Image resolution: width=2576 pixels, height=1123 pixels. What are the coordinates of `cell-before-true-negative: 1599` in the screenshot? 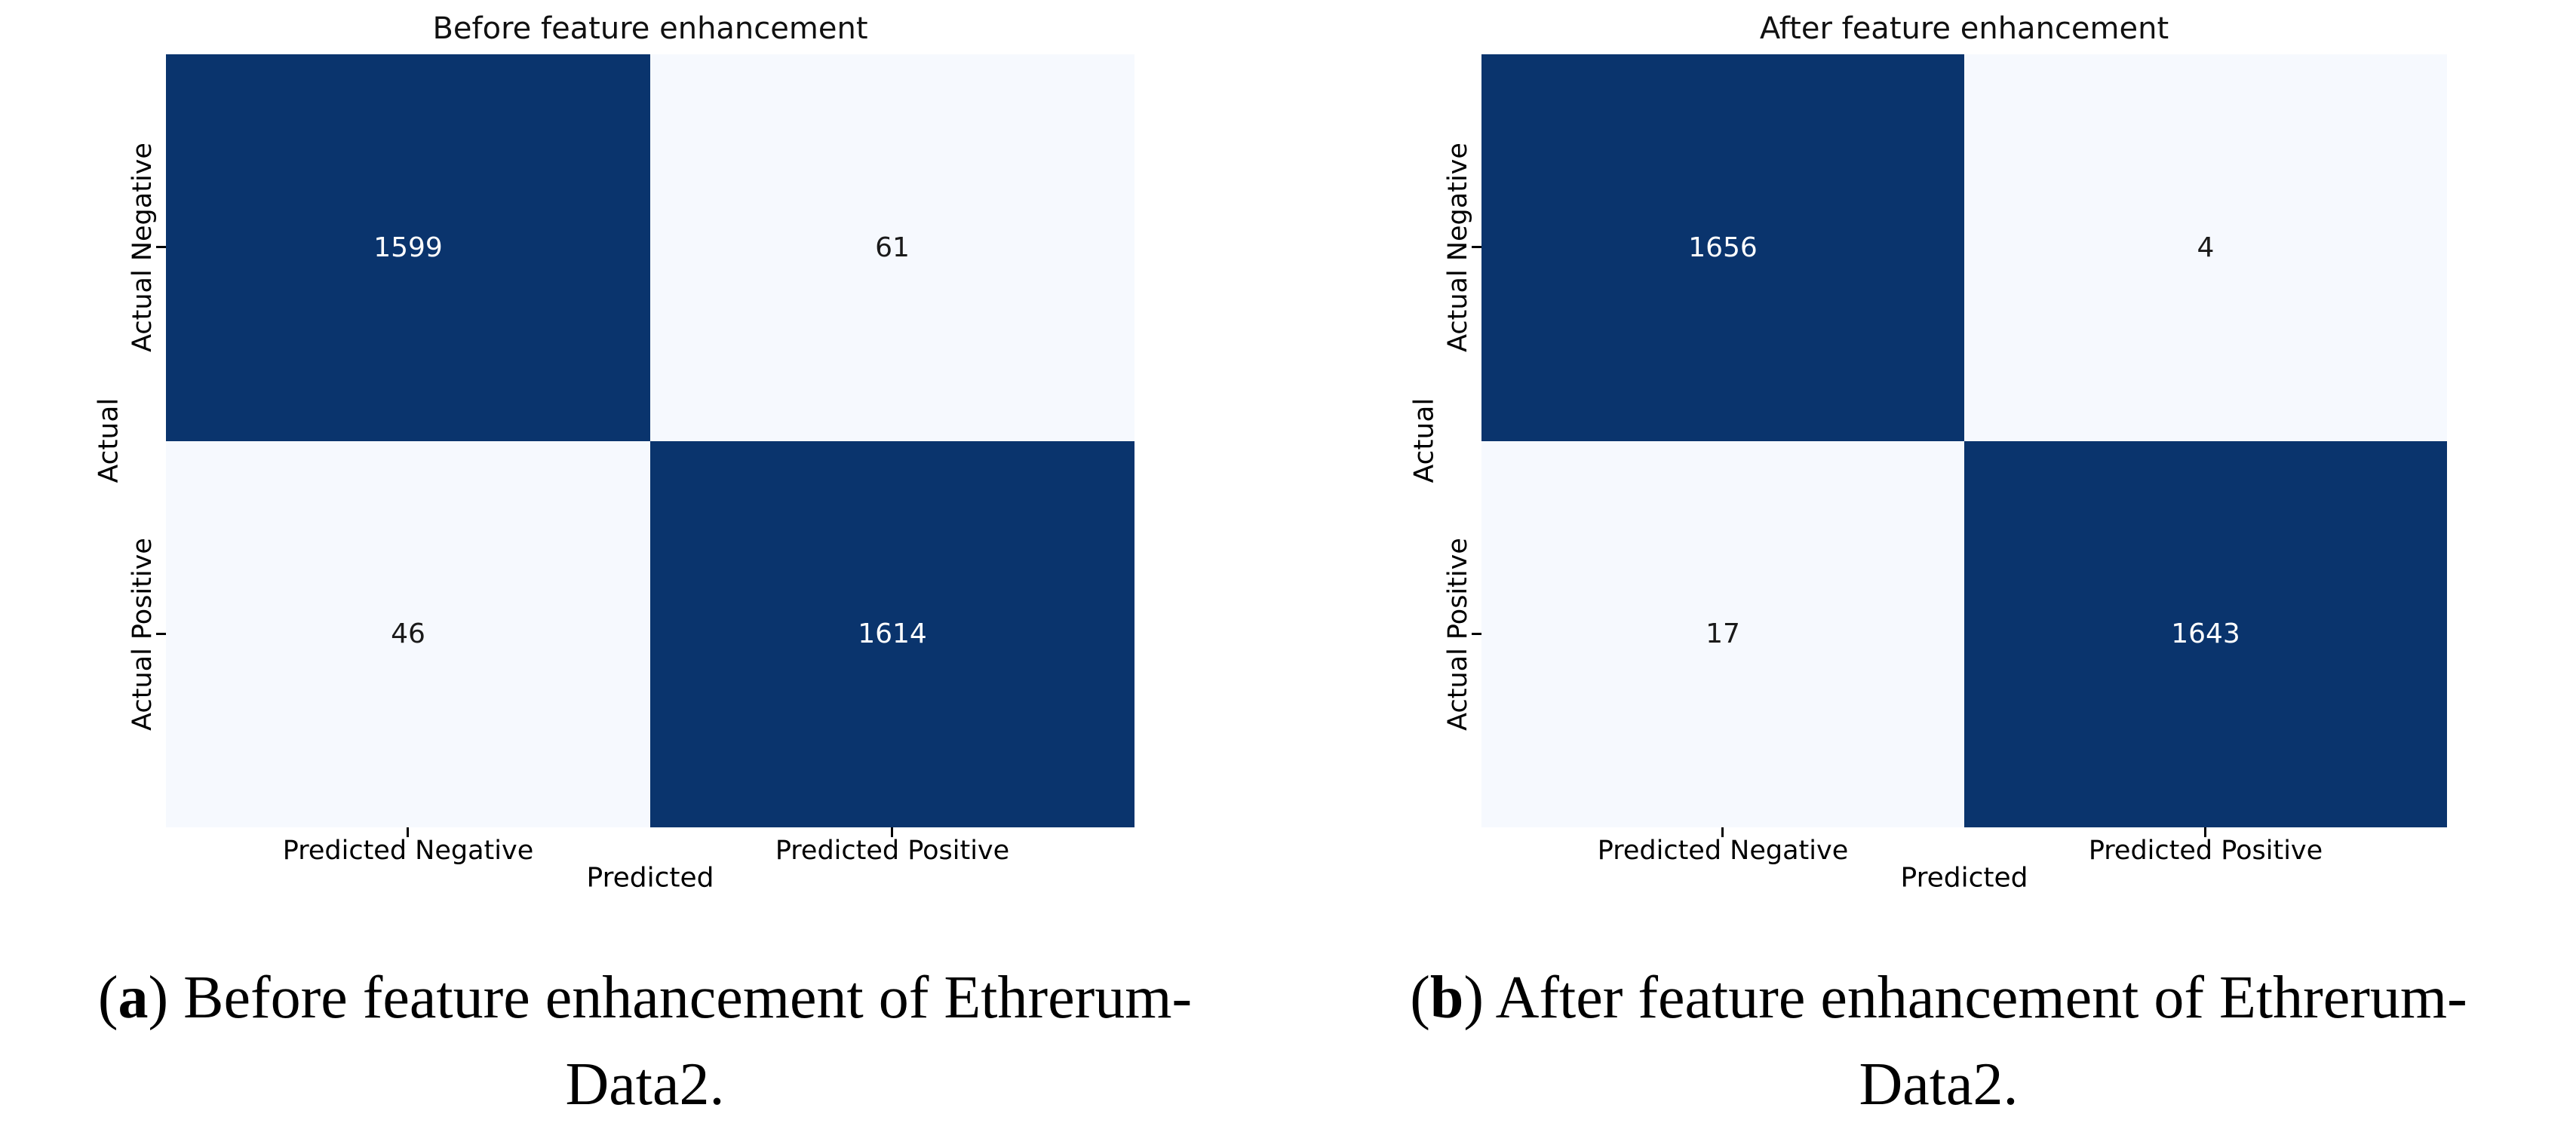 It's located at (408, 248).